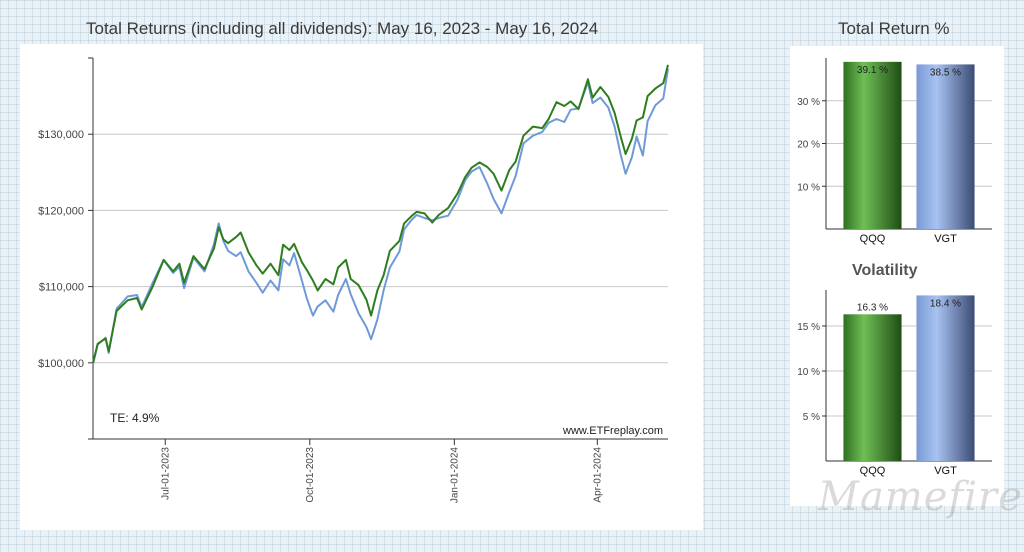 The height and width of the screenshot is (552, 1024). I want to click on vol-y-tick-label: 5 %, so click(811, 417).